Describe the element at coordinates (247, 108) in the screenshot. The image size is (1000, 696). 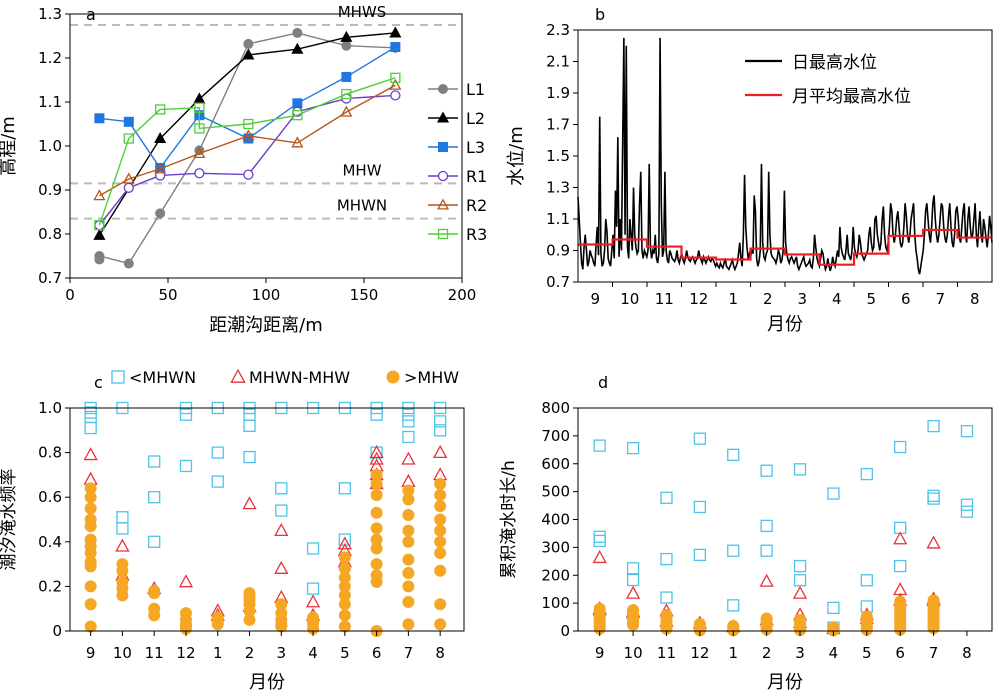
I see `series-line-L3` at that location.